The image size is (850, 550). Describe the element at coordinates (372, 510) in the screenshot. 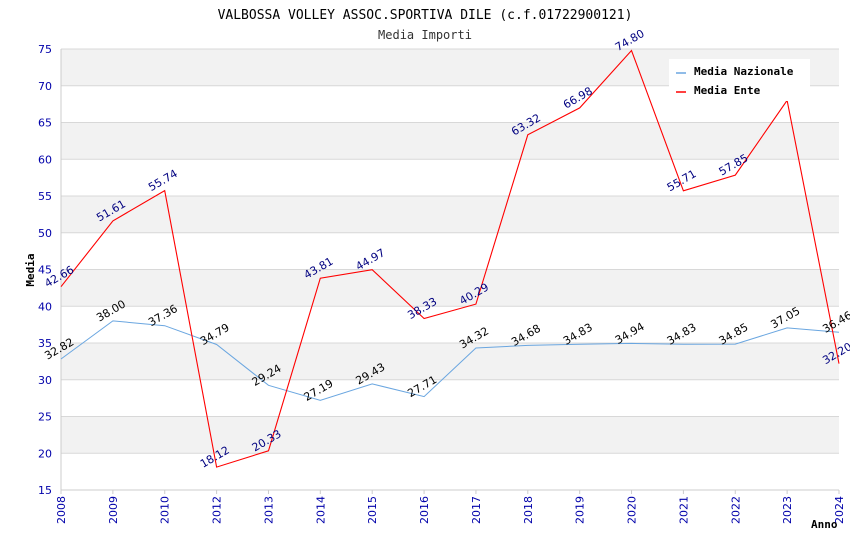

I see `x-tick-label: 2015` at that location.